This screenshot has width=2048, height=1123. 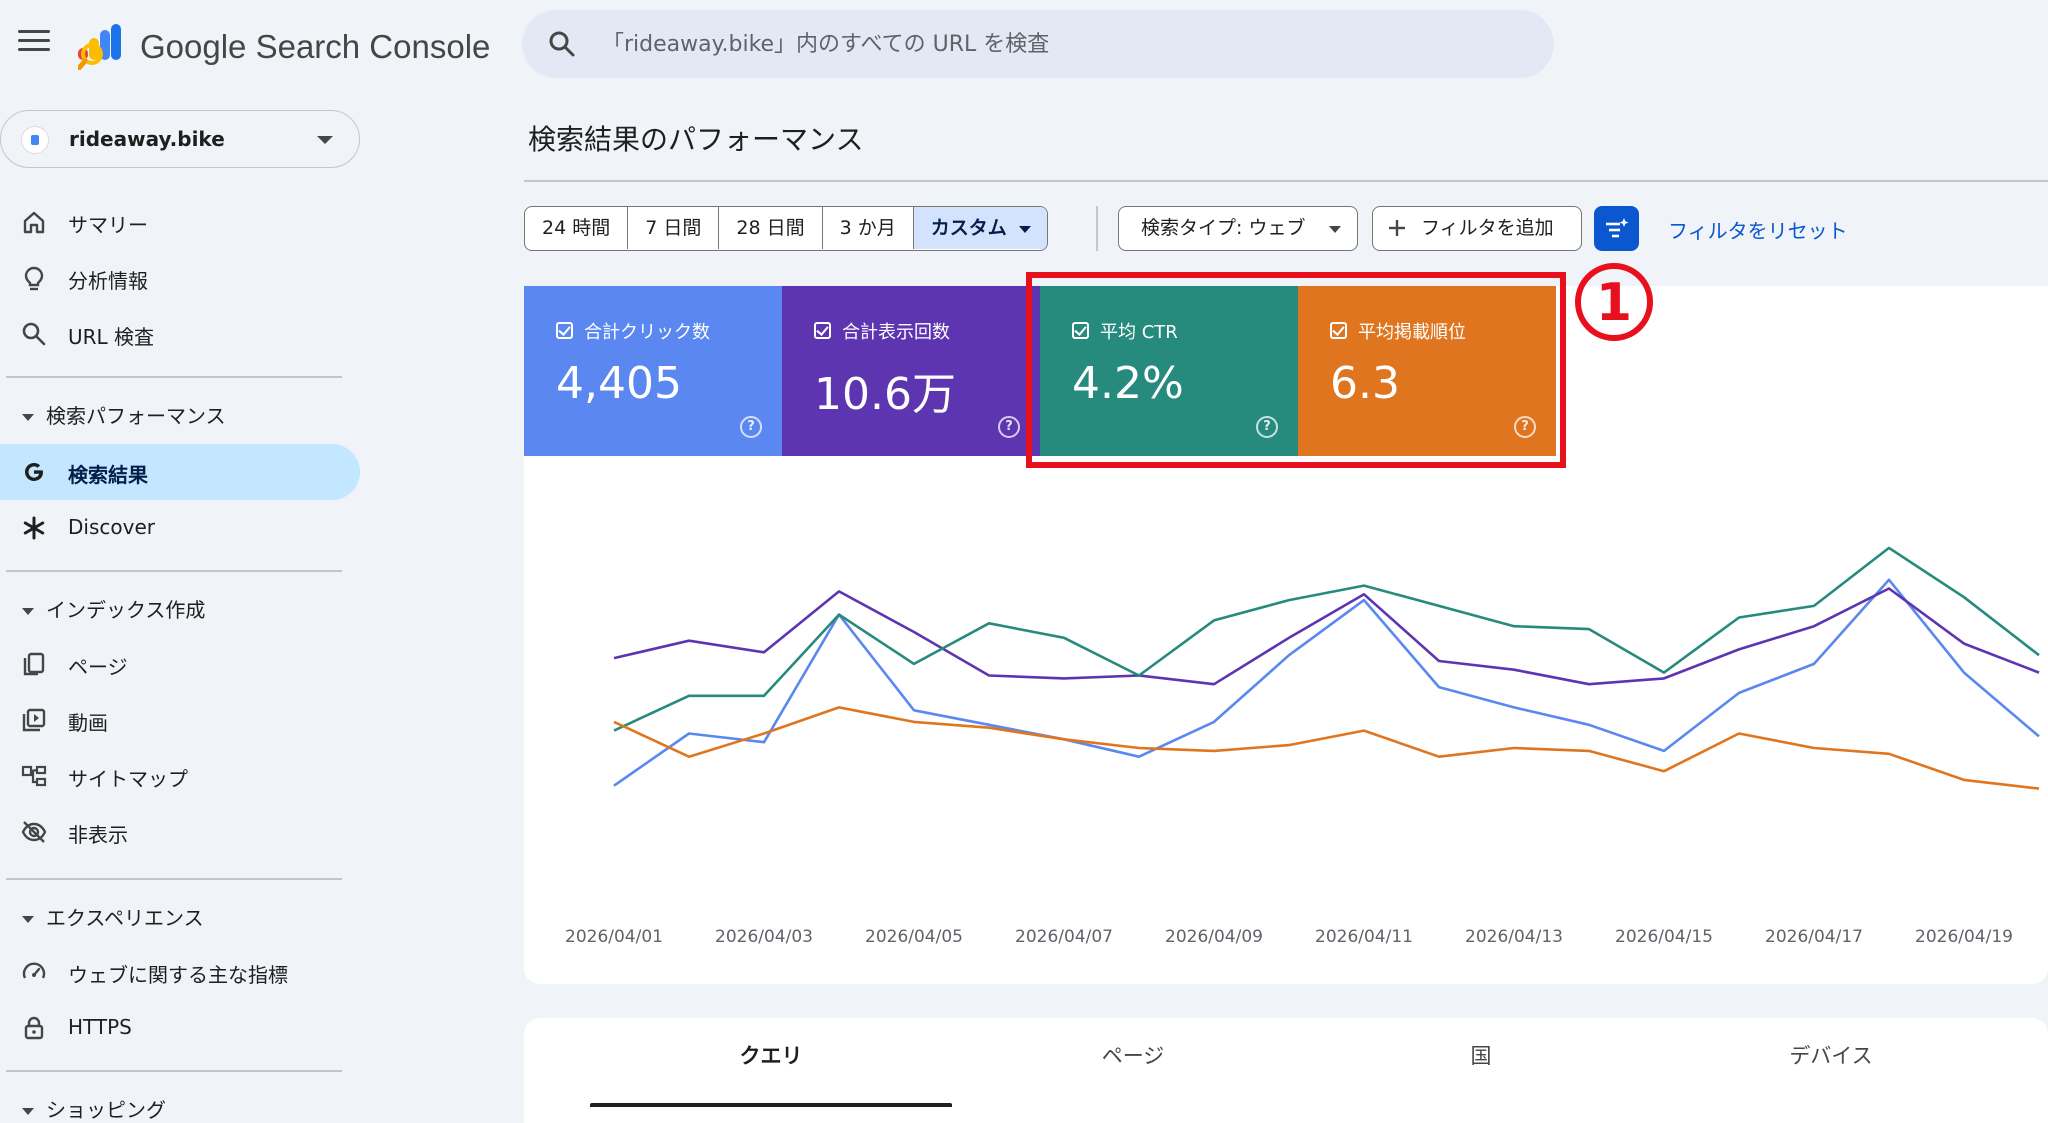 I want to click on range-3m: 3 か月, so click(x=868, y=228).